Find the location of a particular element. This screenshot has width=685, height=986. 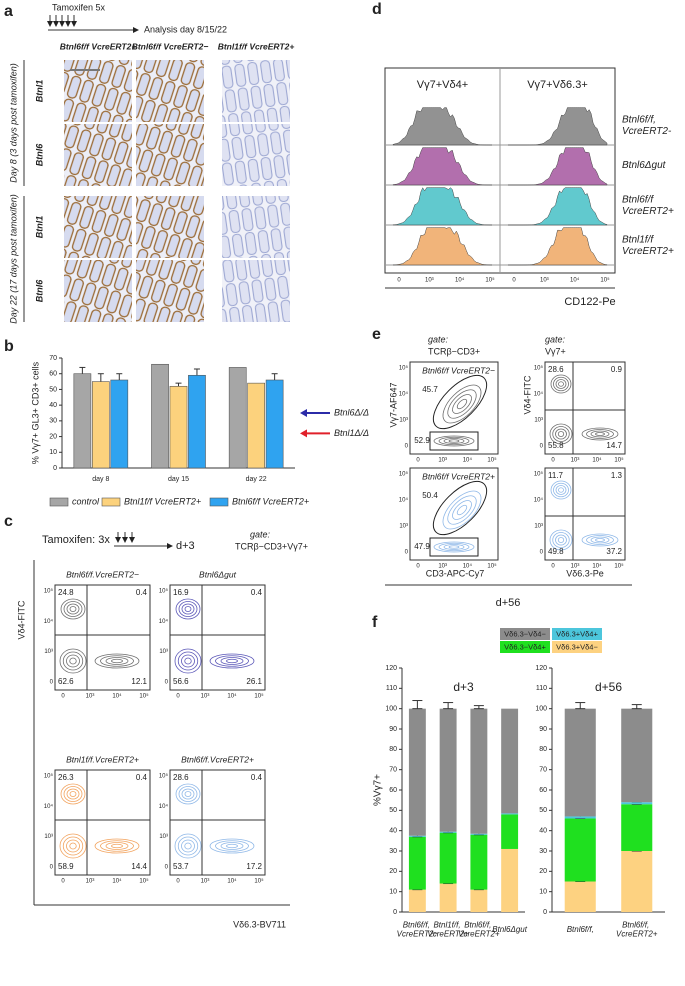

quadrant-value: 0.4 is located at coordinates (142, 592).